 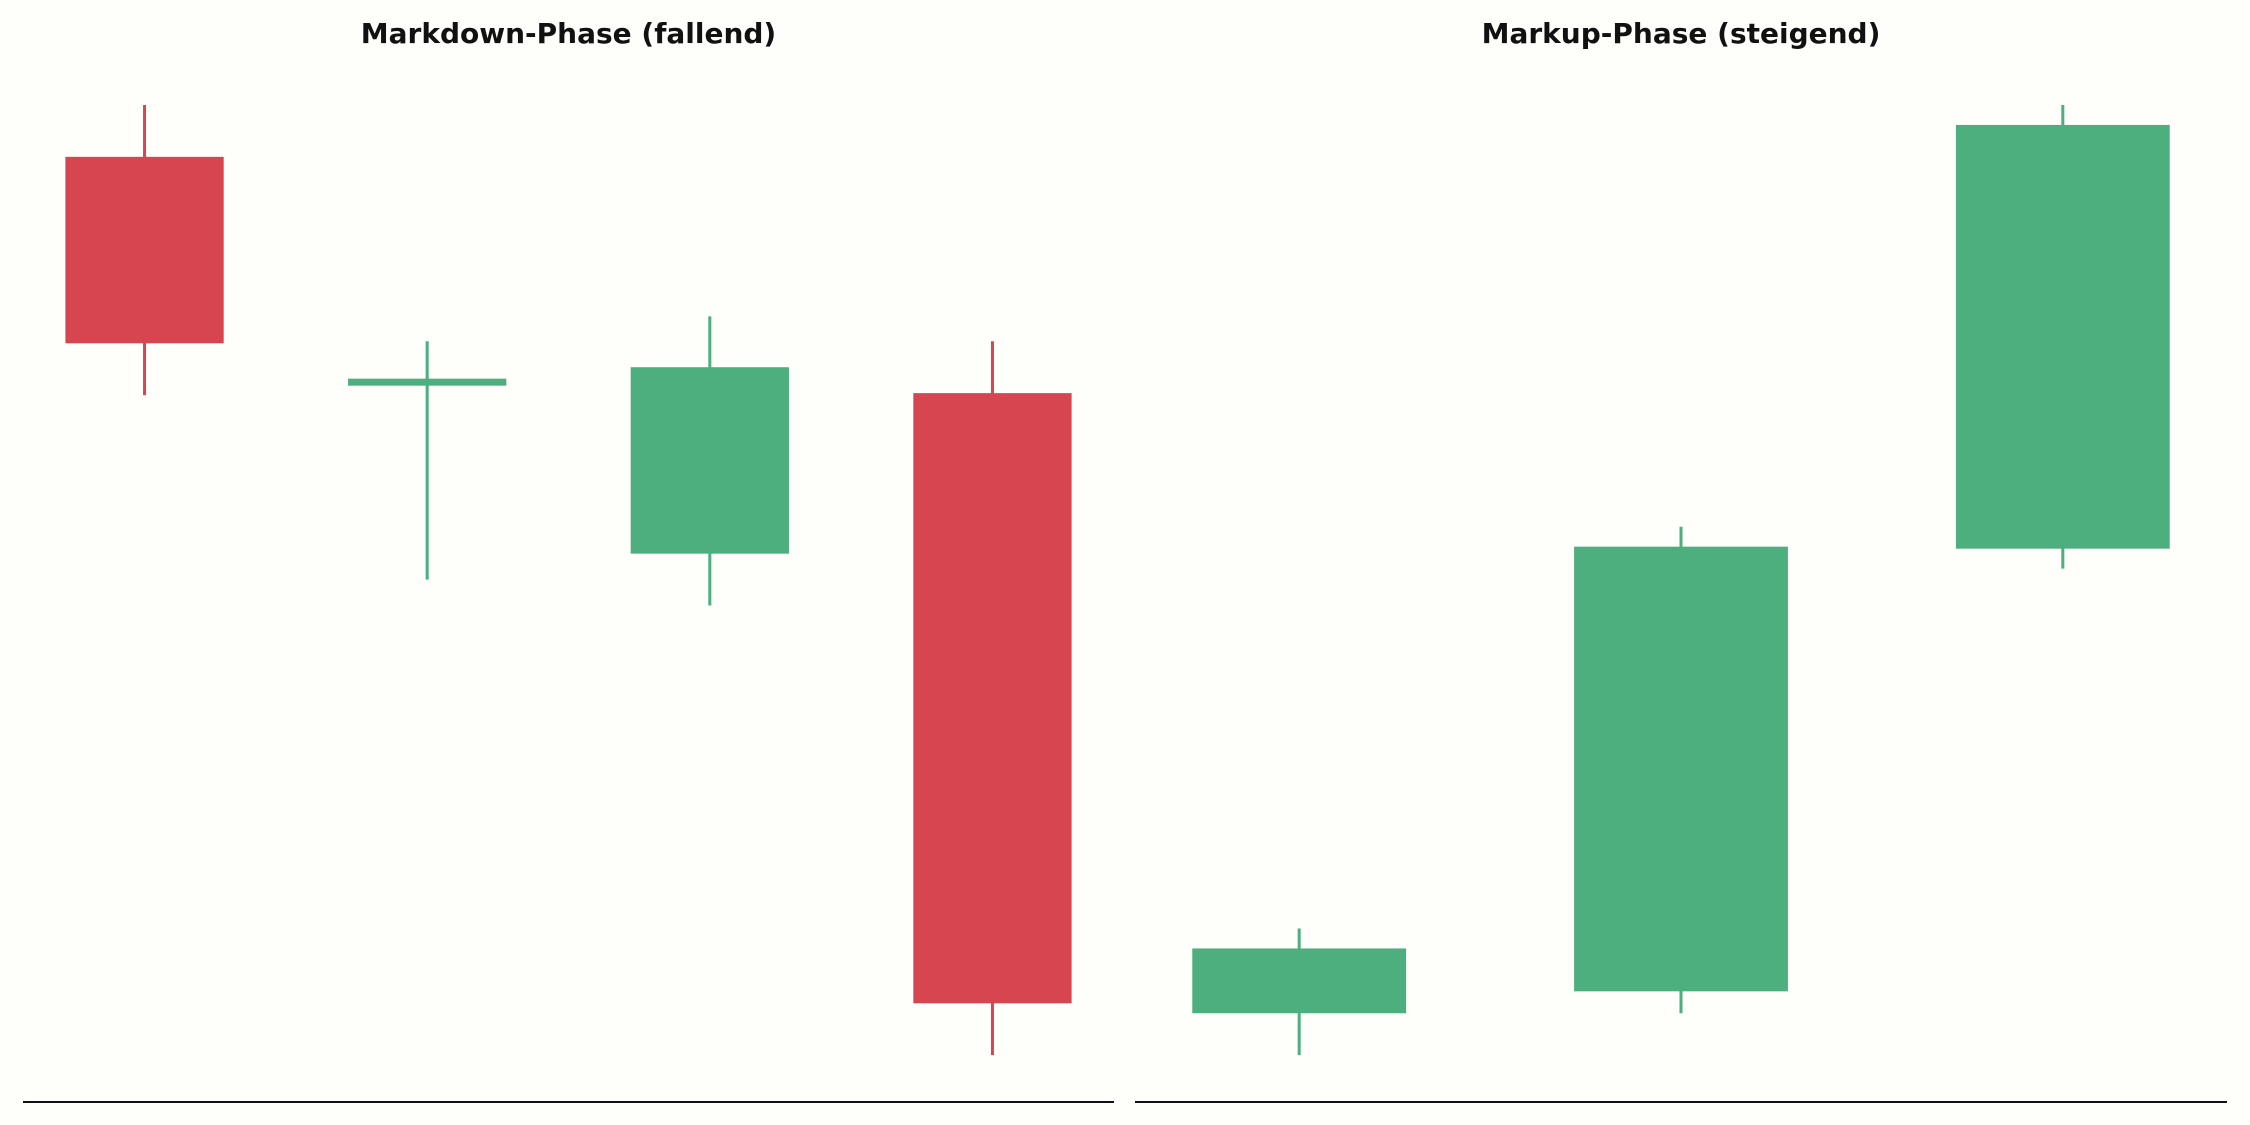 I want to click on chart-title: Markup-Phase (steigend), so click(x=1681, y=33).